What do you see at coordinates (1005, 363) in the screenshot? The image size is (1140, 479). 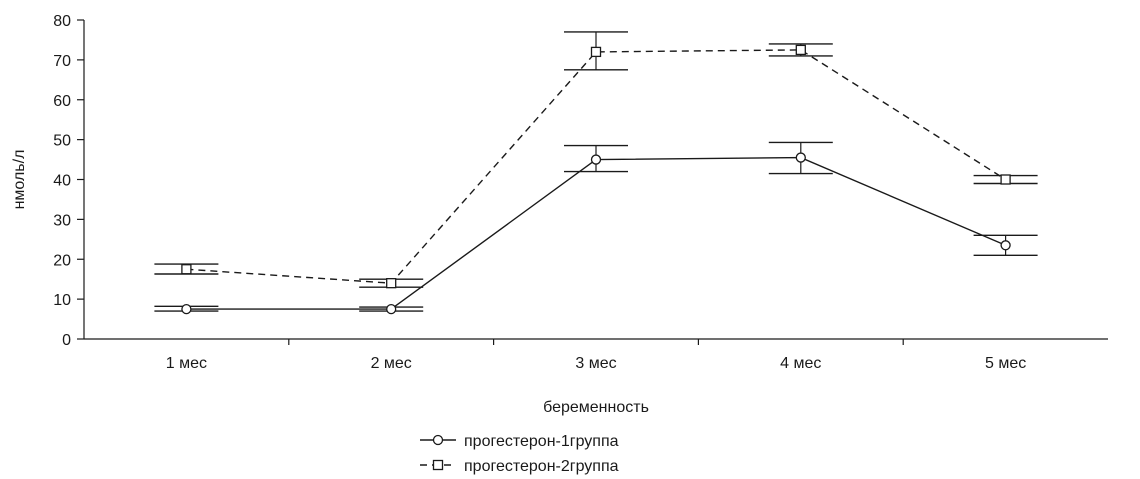 I see `x-tick-label: 5 мес` at bounding box center [1005, 363].